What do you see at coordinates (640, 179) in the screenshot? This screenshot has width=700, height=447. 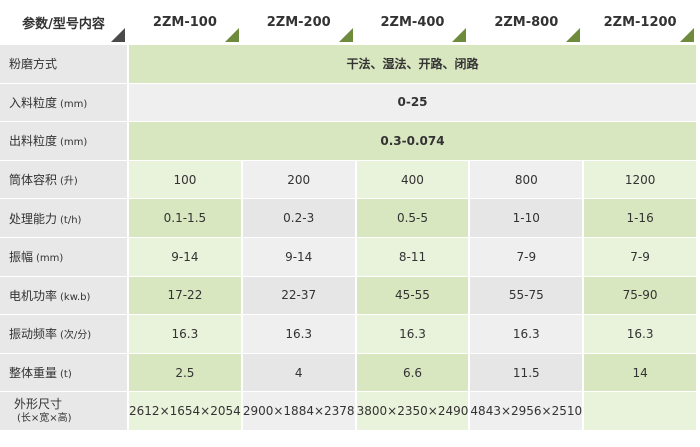 I see `cell: 1200` at bounding box center [640, 179].